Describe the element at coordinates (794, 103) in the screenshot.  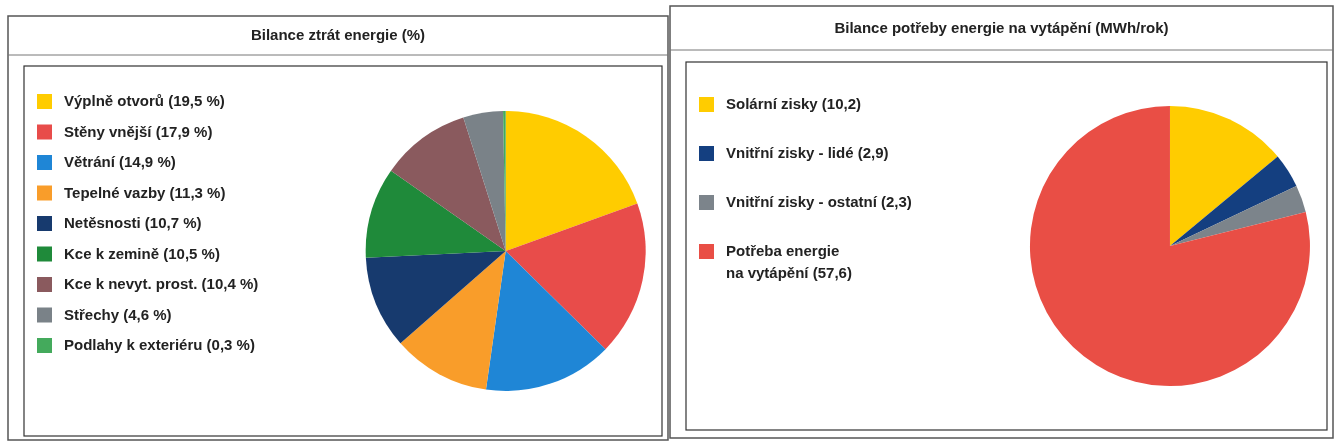
I see `legend-label: Solární zisky (10,2)` at that location.